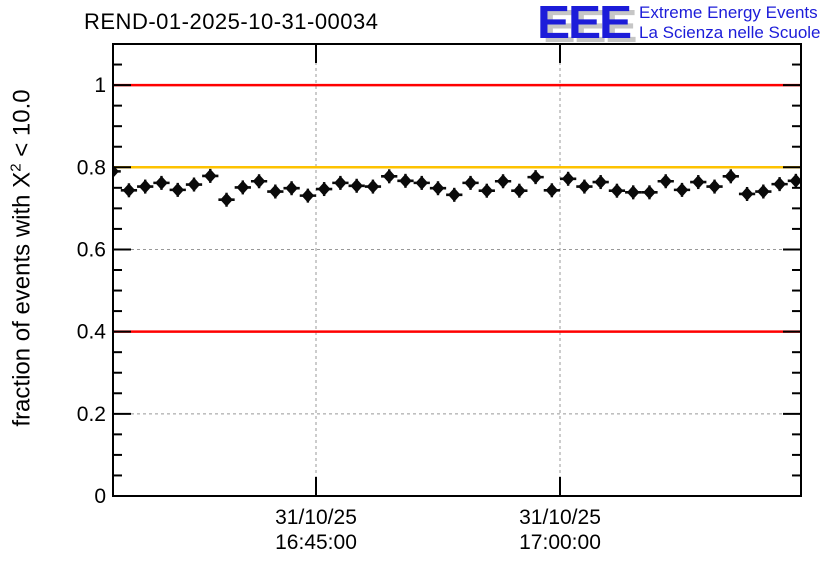 This screenshot has width=836, height=572. What do you see at coordinates (91, 249) in the screenshot?
I see `y-tick-label: 0.6` at bounding box center [91, 249].